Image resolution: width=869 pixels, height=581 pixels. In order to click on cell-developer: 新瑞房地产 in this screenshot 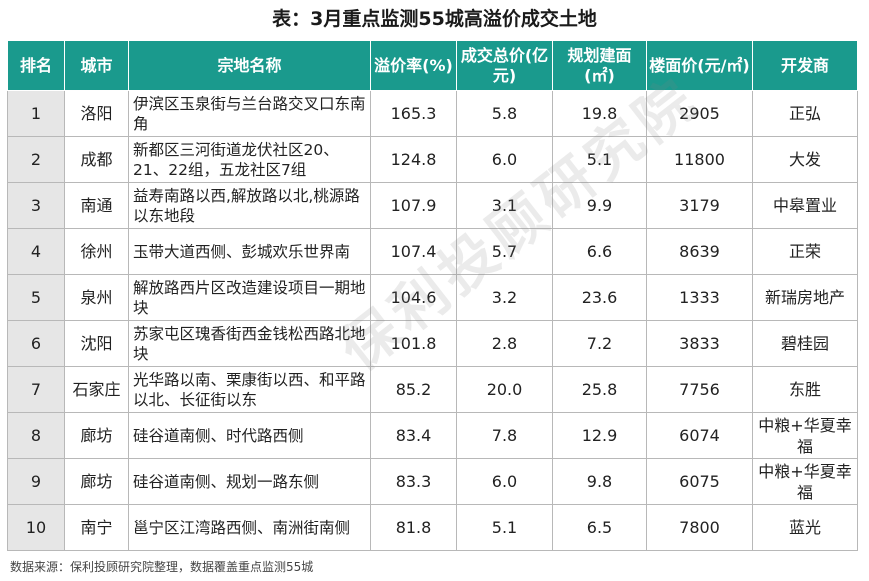, I will do `click(805, 297)`.